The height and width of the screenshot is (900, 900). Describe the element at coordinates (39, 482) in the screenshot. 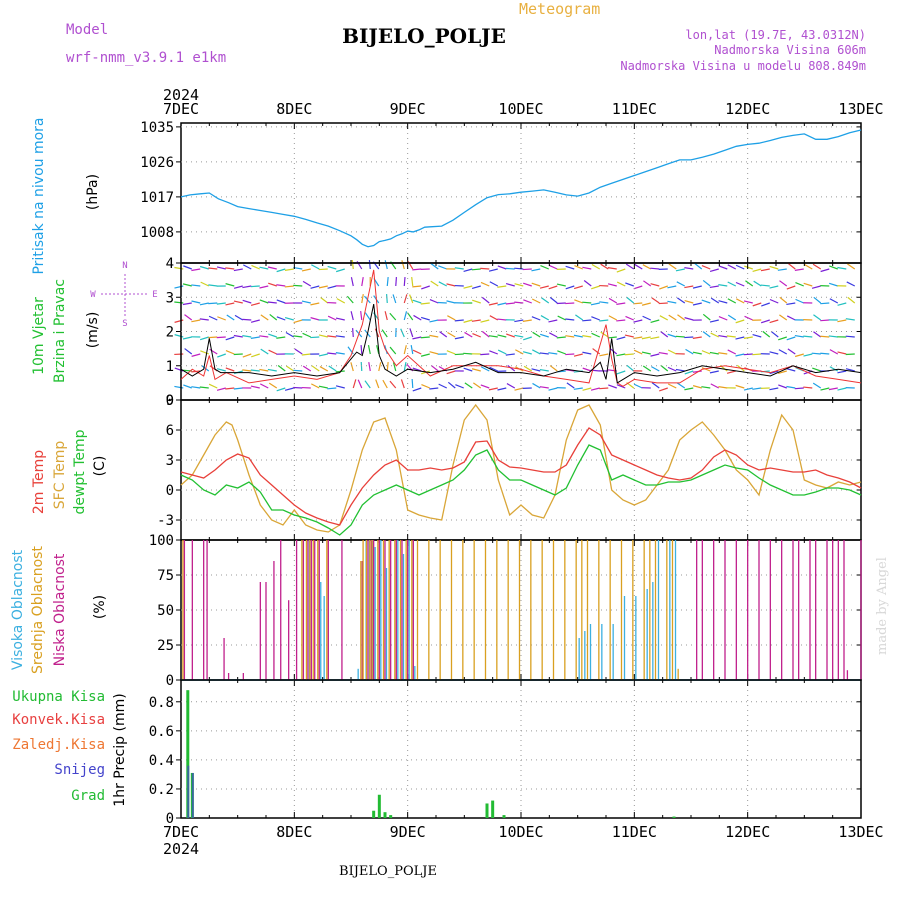

I see `temp2m-ylabel: 2m Temp` at that location.